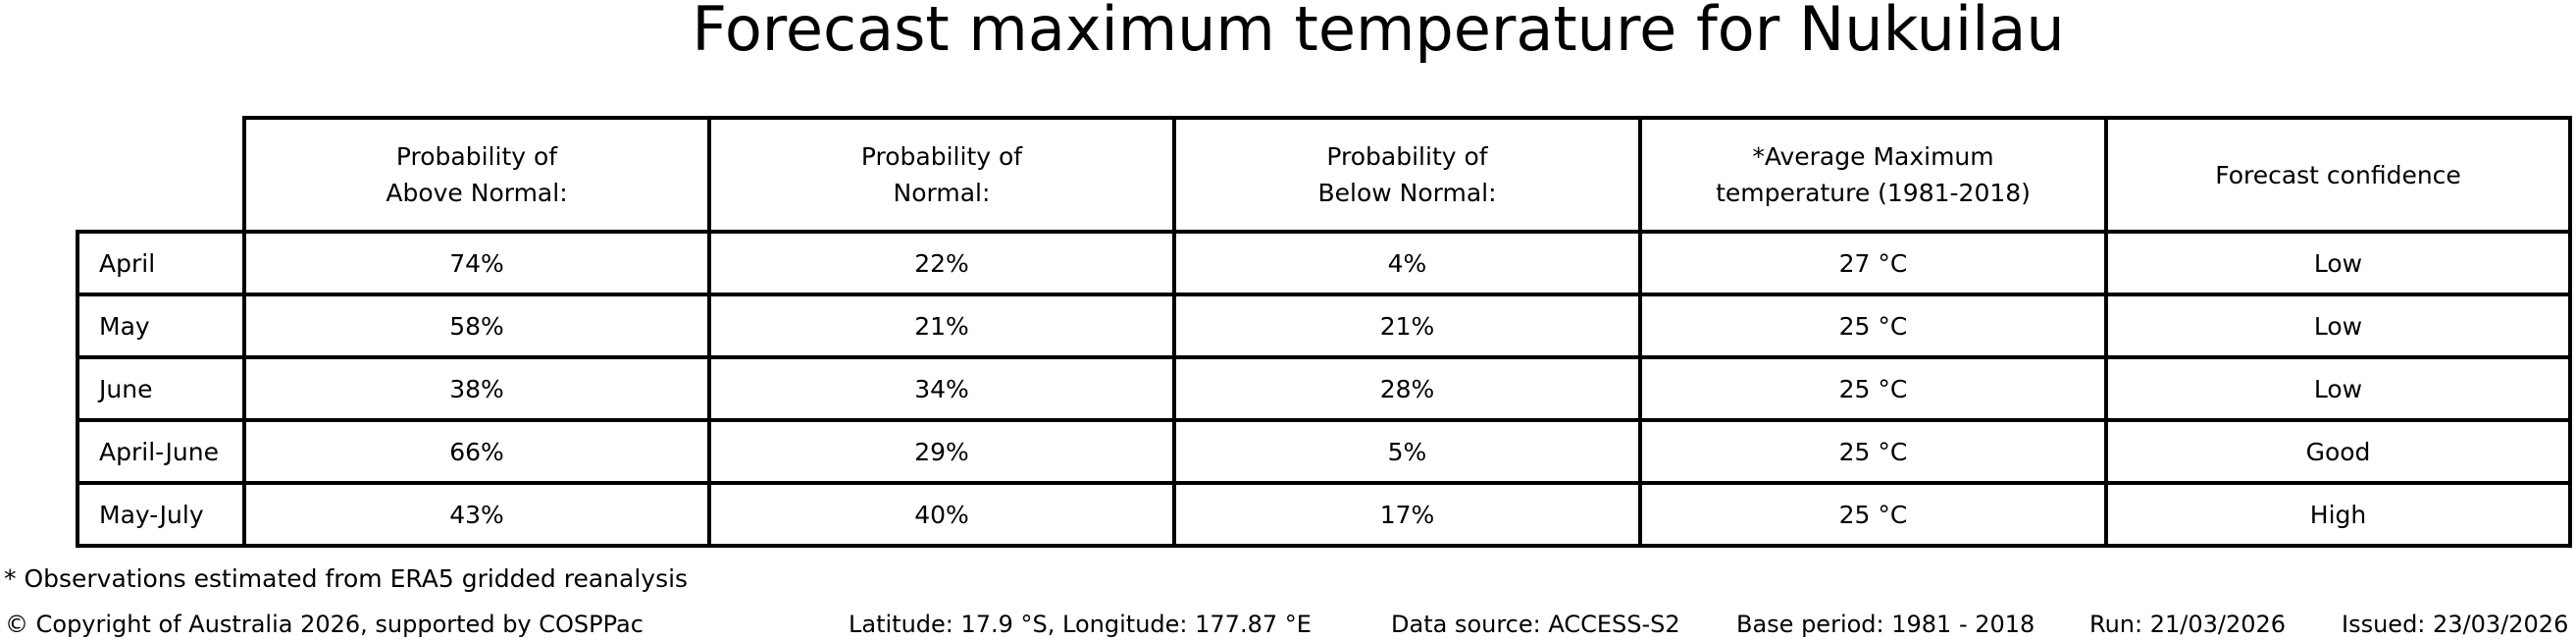  I want to click on run-date-text: Run: 21/03/2026, so click(2188, 624).